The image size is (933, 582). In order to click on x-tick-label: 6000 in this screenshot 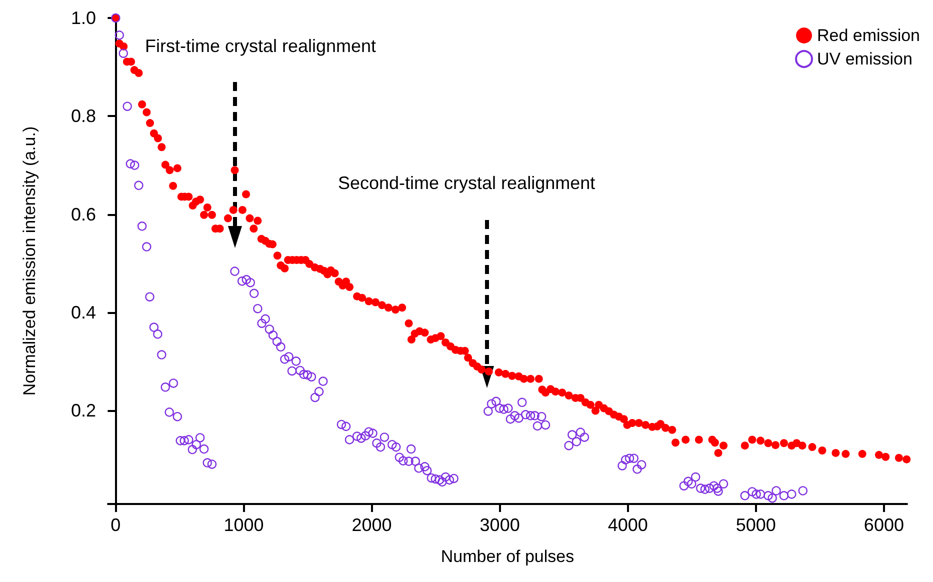, I will do `click(884, 525)`.